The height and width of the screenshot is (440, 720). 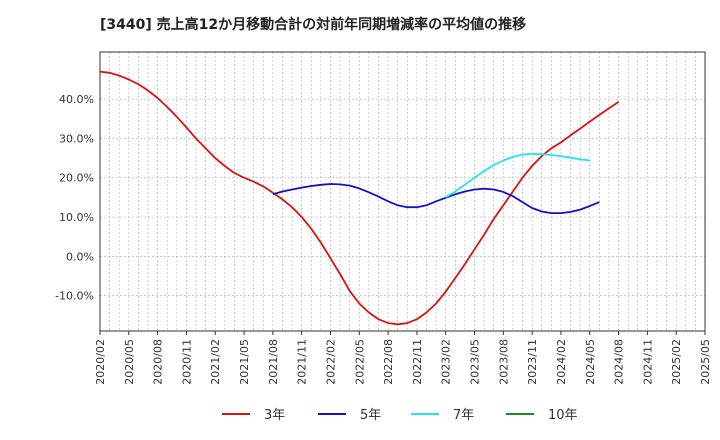 What do you see at coordinates (446, 362) in the screenshot?
I see `x-tick-label: 2023/02` at bounding box center [446, 362].